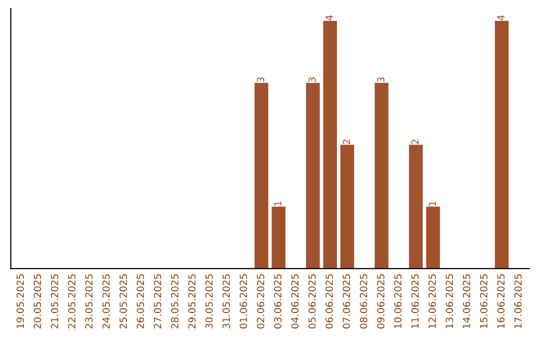 The height and width of the screenshot is (340, 540). Describe the element at coordinates (54, 301) in the screenshot. I see `x-tick-label: 21.05.2025` at that location.